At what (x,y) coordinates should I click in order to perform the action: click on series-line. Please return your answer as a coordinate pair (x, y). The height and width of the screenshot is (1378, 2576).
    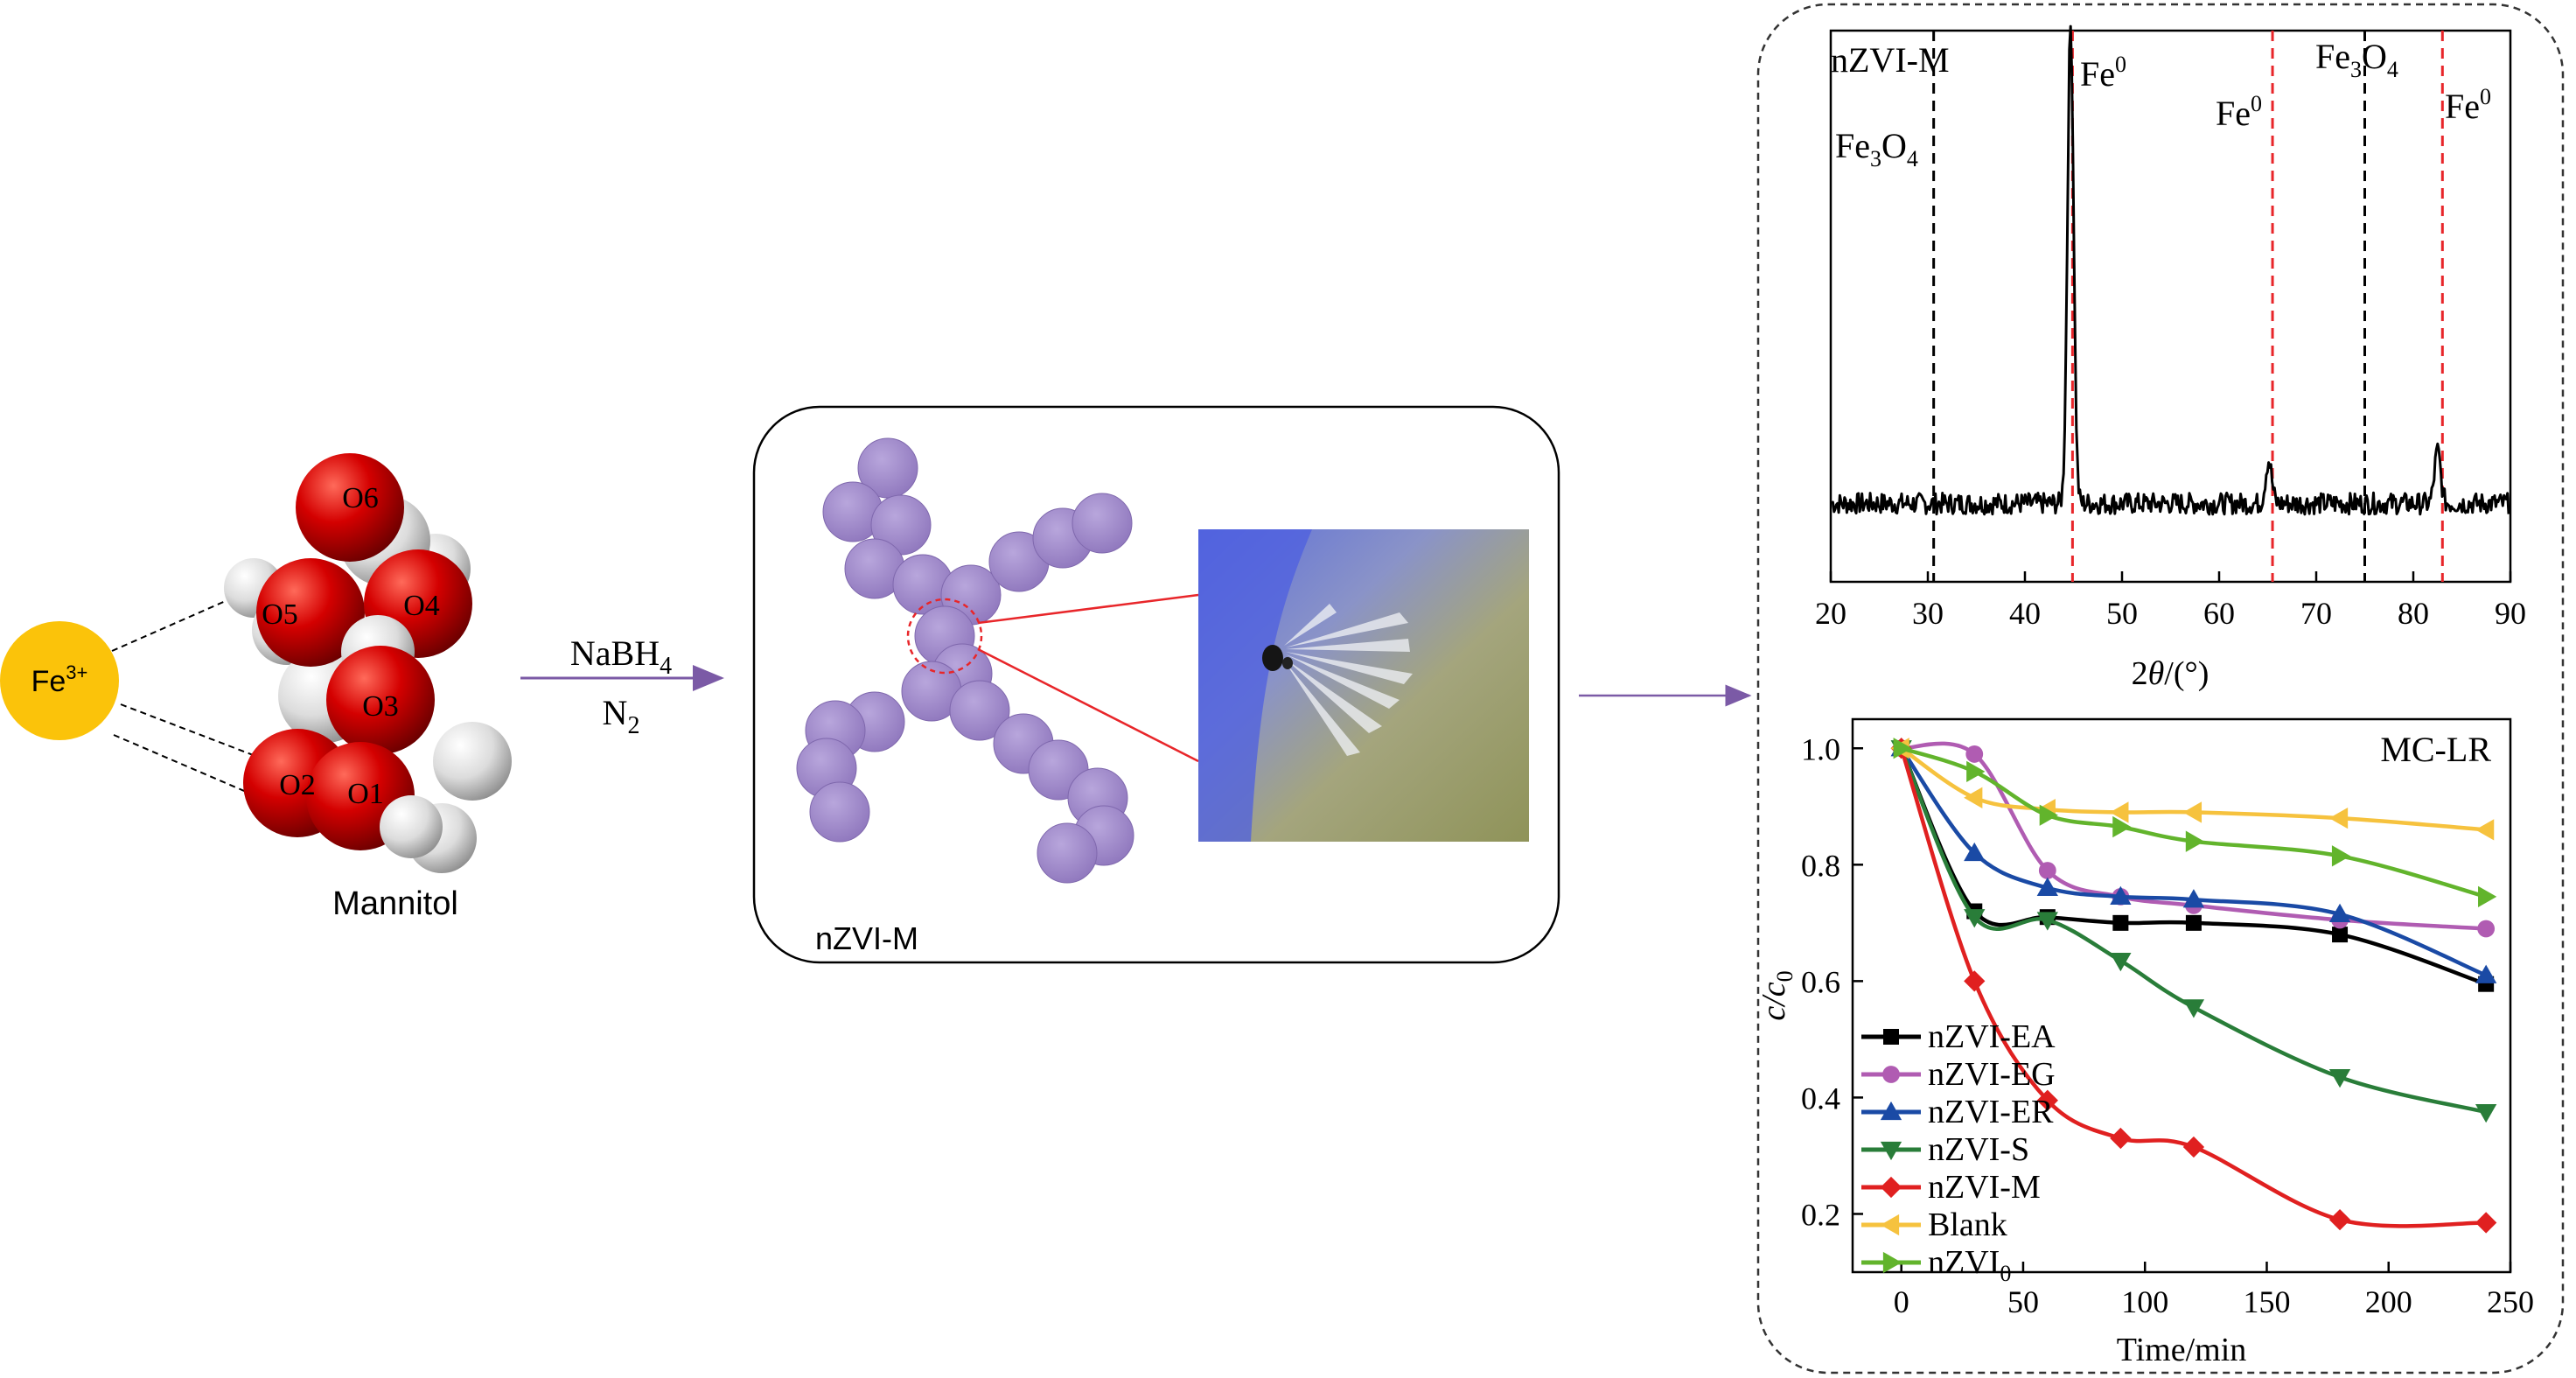
    Looking at the image, I should click on (2193, 861).